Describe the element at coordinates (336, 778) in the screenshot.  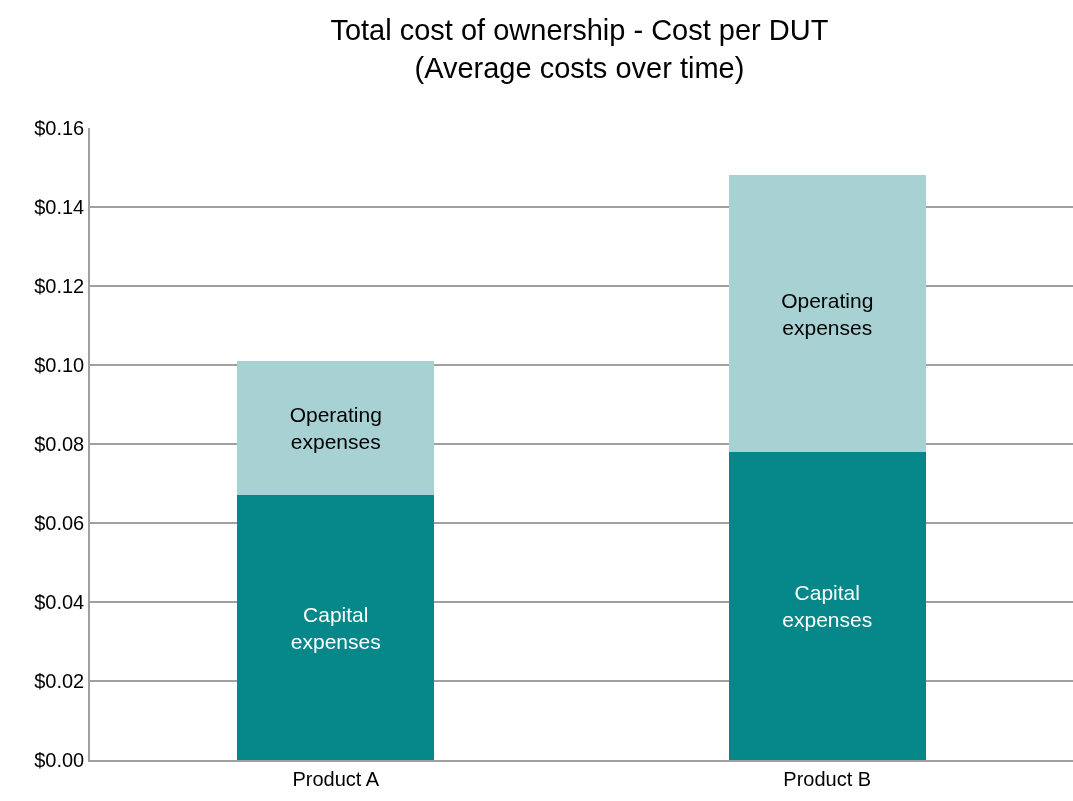
I see `x-tick-label: Product A` at that location.